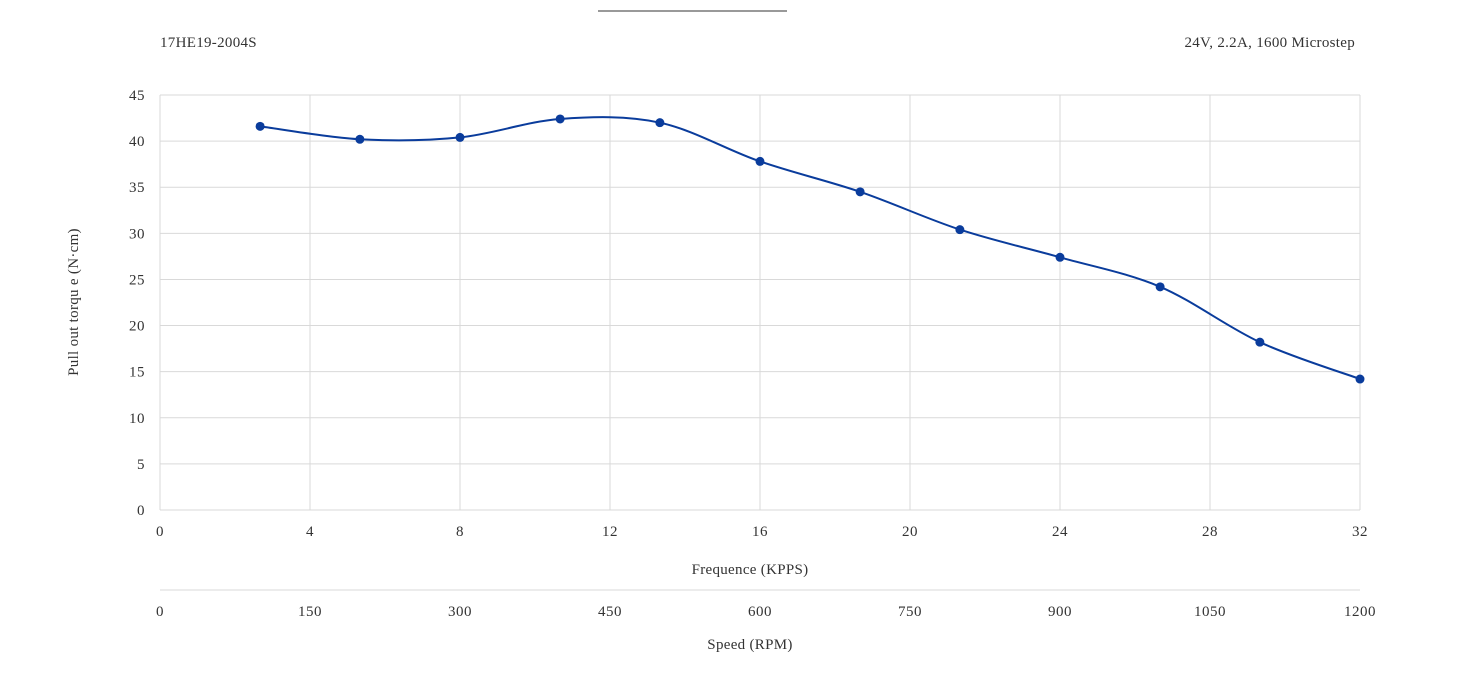  I want to click on x2-tick-labels: 0 150 300 450 600 750 900 1050 1200, so click(766, 612).